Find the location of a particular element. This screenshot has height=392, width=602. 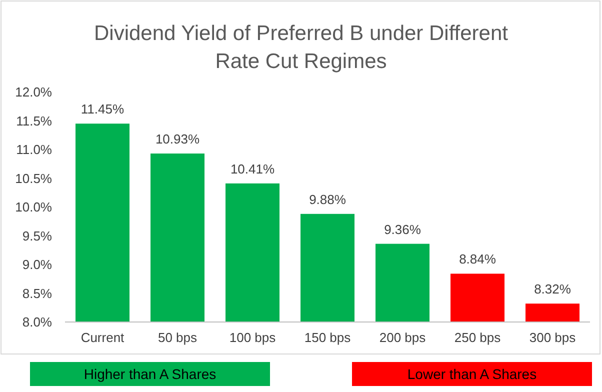

y-tick-label: 11.5% is located at coordinates (34, 120).